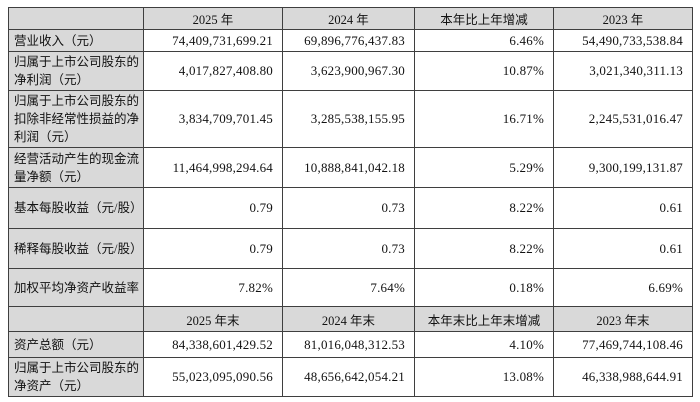 The height and width of the screenshot is (402, 700). I want to click on value-change: 5.29%, so click(484, 167).